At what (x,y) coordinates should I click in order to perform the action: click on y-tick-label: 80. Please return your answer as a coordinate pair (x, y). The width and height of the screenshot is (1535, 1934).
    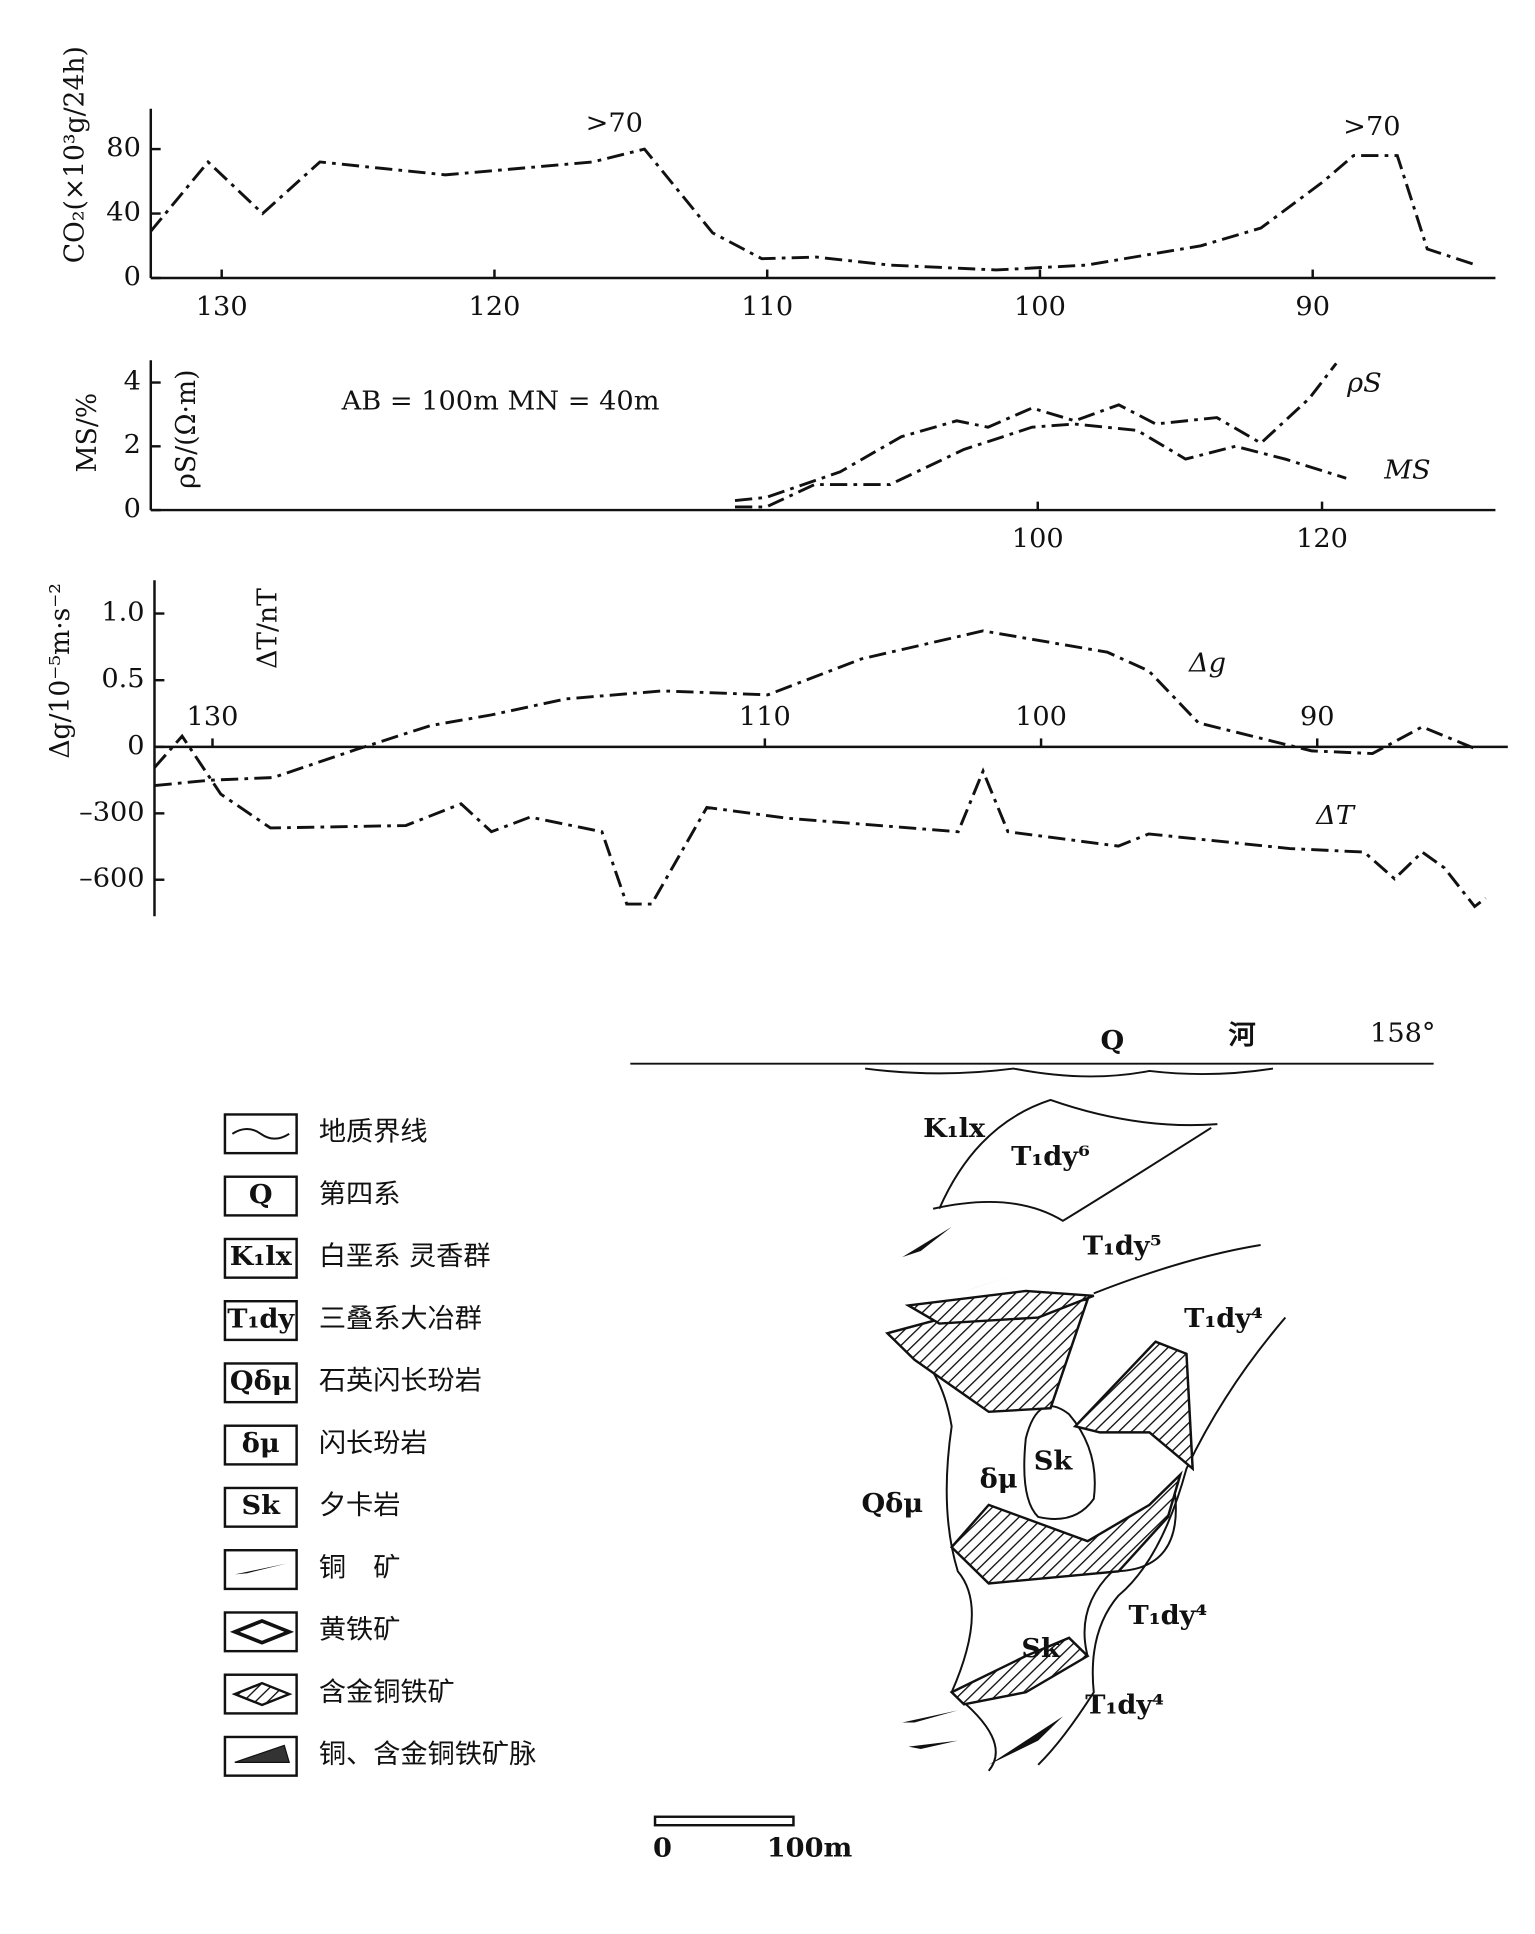
    Looking at the image, I should click on (123, 147).